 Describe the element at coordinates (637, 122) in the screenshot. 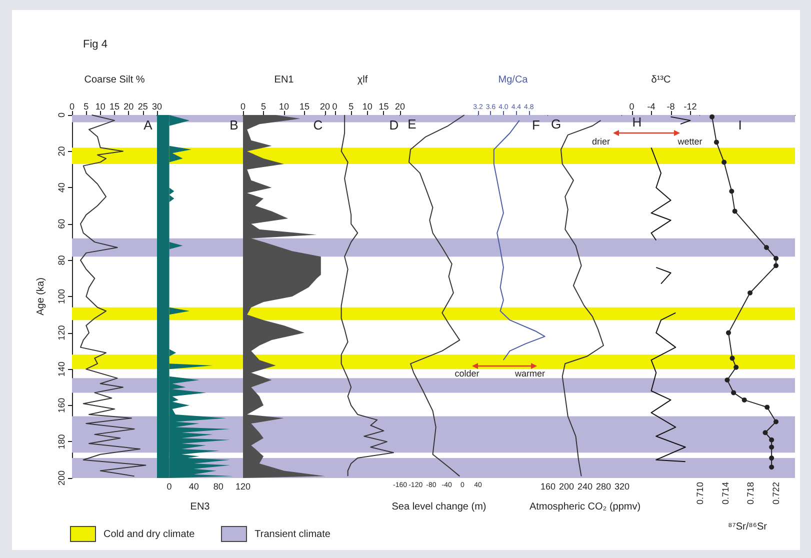

I see `annotation: H` at that location.